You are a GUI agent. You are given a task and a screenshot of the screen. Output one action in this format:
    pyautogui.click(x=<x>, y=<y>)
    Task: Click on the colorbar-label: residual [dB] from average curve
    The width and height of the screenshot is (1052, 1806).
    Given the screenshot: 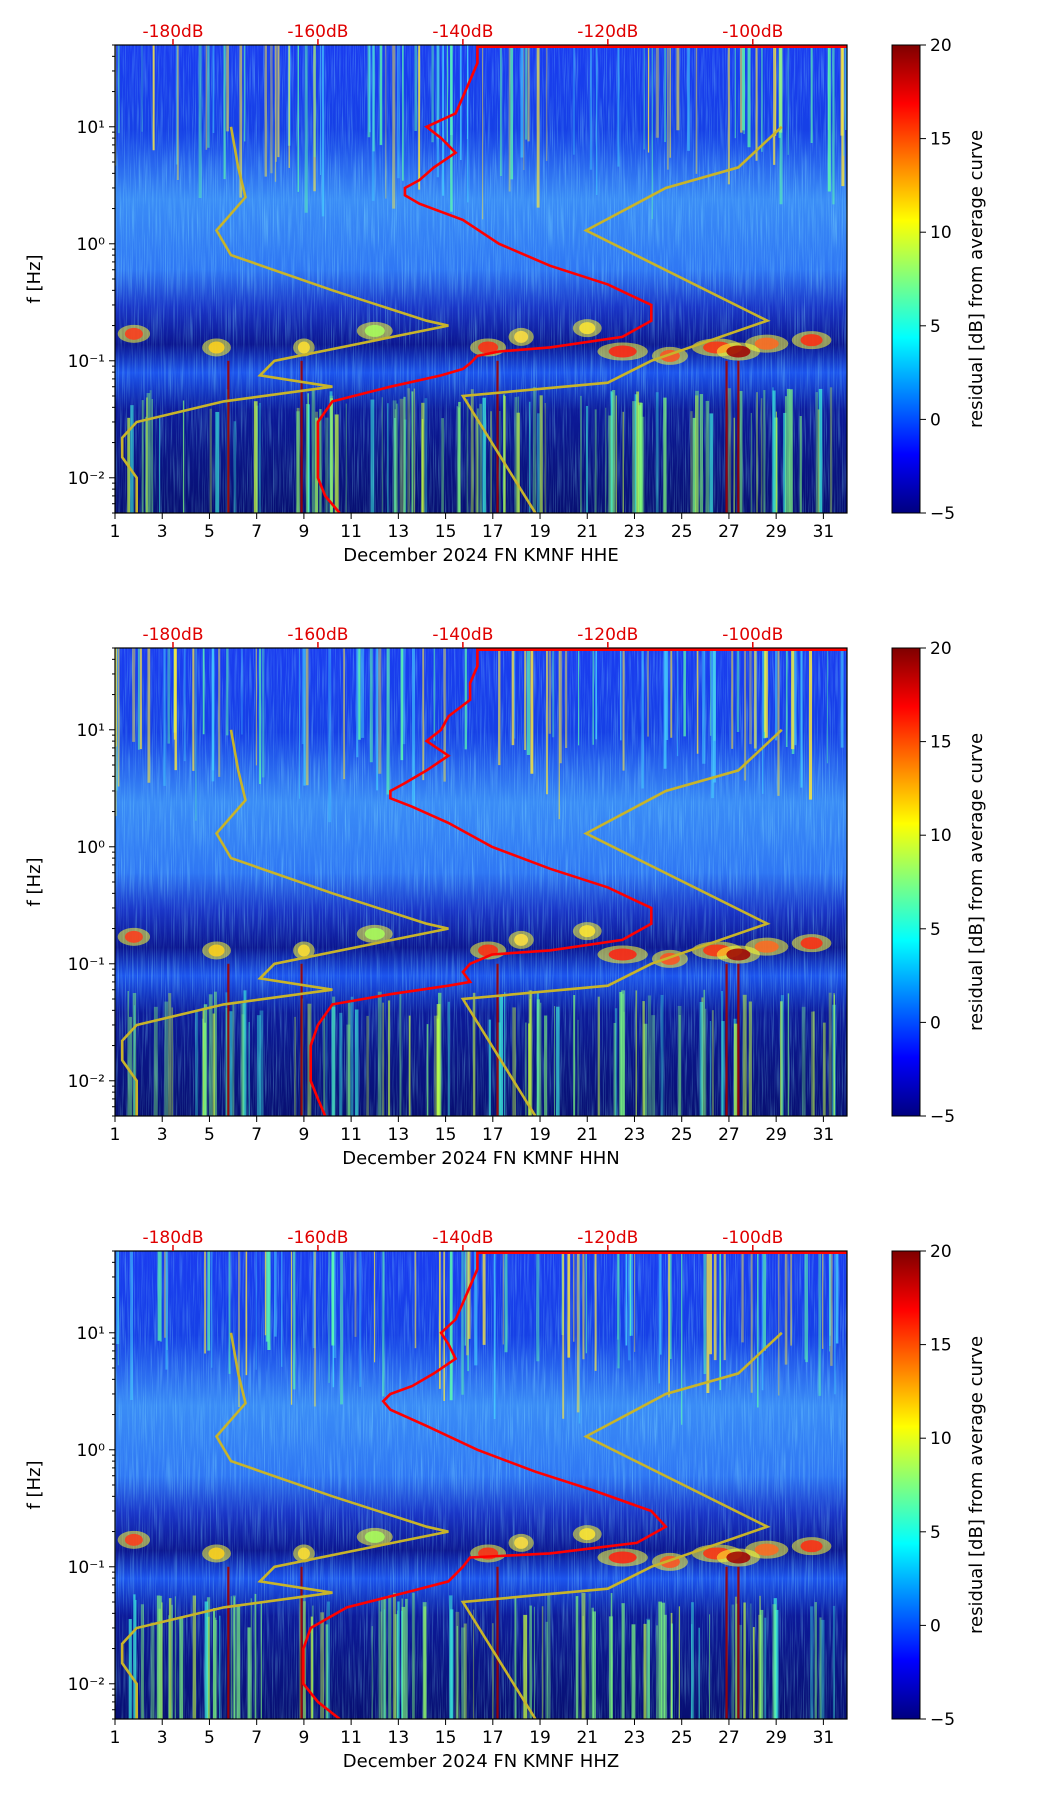 What is the action you would take?
    pyautogui.click(x=976, y=1485)
    